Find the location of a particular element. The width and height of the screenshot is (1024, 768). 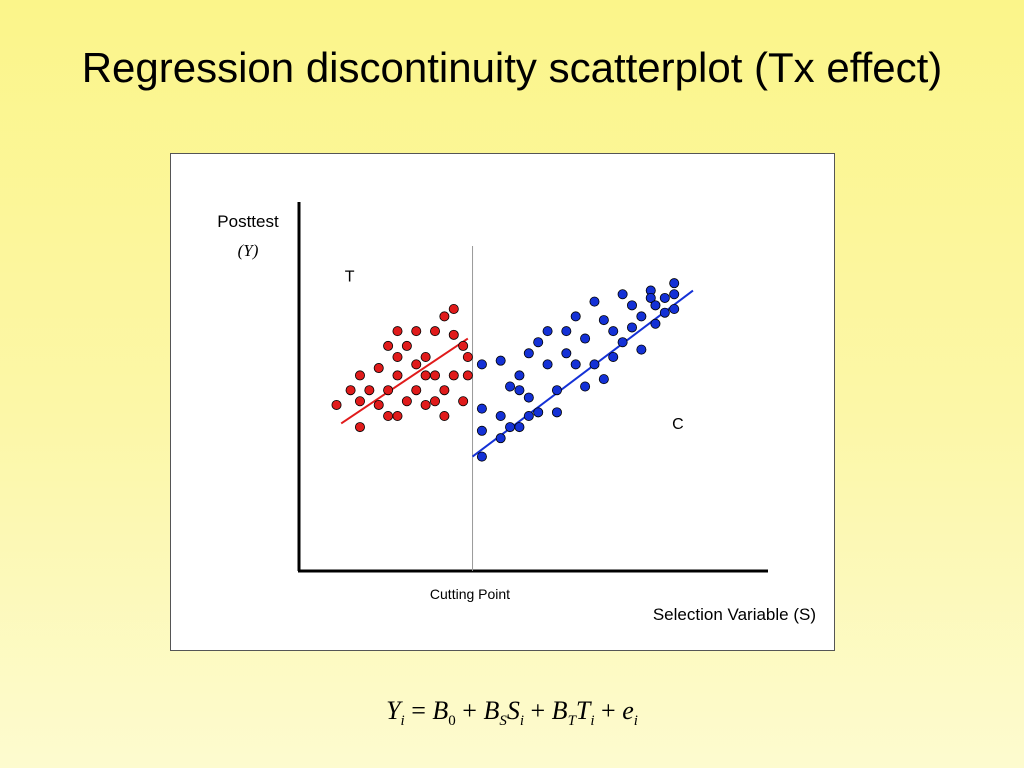

cutting-point-label: Cutting Point is located at coordinates (470, 594).